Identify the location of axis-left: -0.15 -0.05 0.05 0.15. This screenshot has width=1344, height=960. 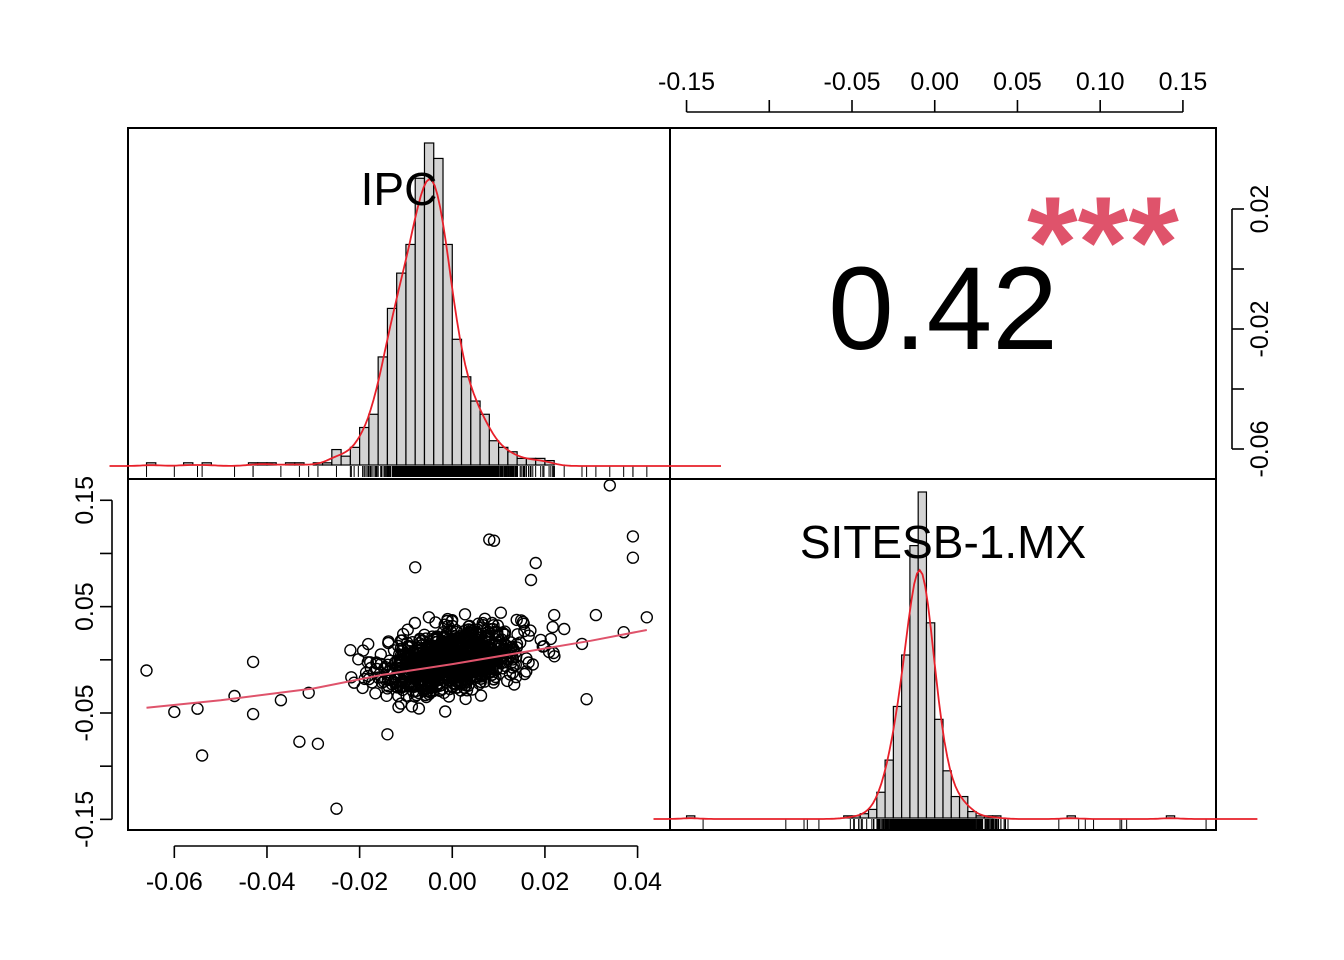
(92, 662).